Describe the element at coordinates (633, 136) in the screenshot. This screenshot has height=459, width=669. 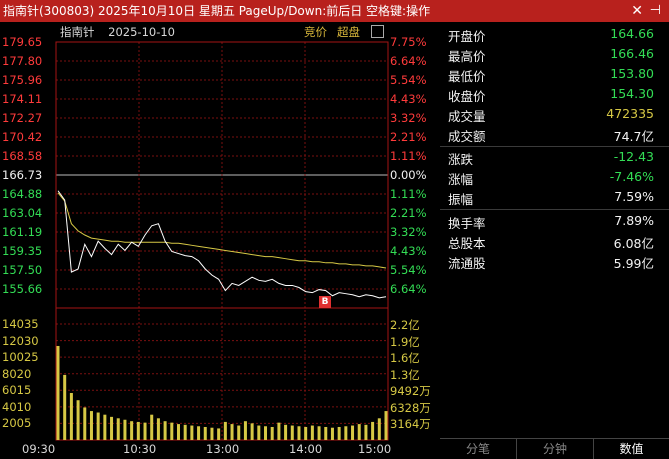
I see `stat-value: 74.7亿` at that location.